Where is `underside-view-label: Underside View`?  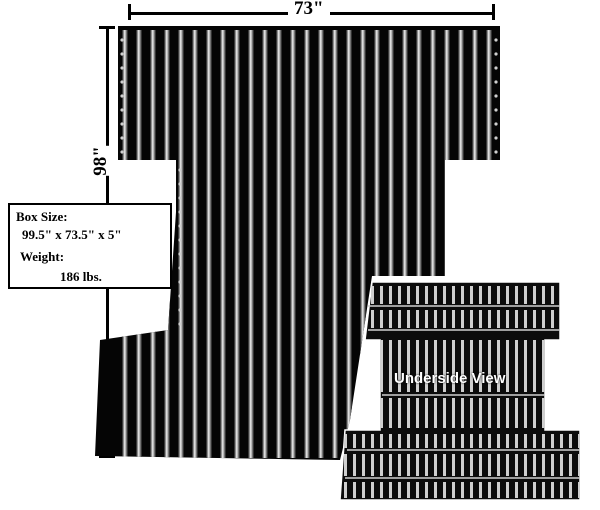 underside-view-label: Underside View is located at coordinates (450, 378).